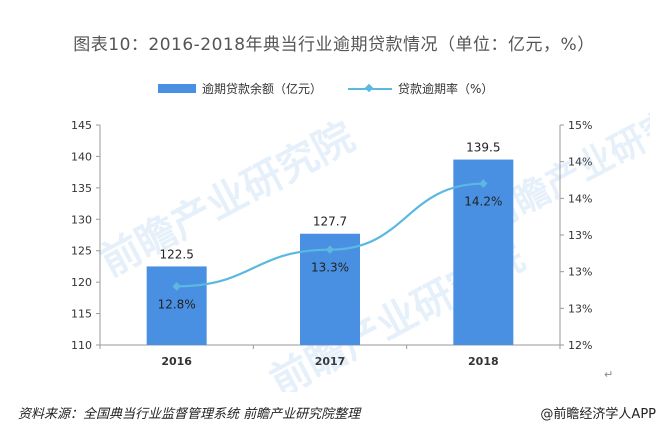 The image size is (668, 436). What do you see at coordinates (176, 361) in the screenshot?
I see `x-tick-label: 2016` at bounding box center [176, 361].